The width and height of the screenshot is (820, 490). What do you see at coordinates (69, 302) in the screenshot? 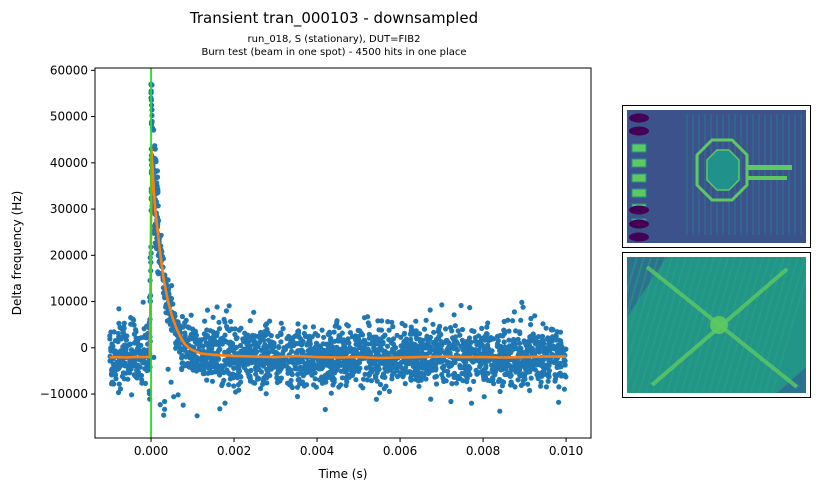
I see `y-tick-label: 10000` at bounding box center [69, 302].